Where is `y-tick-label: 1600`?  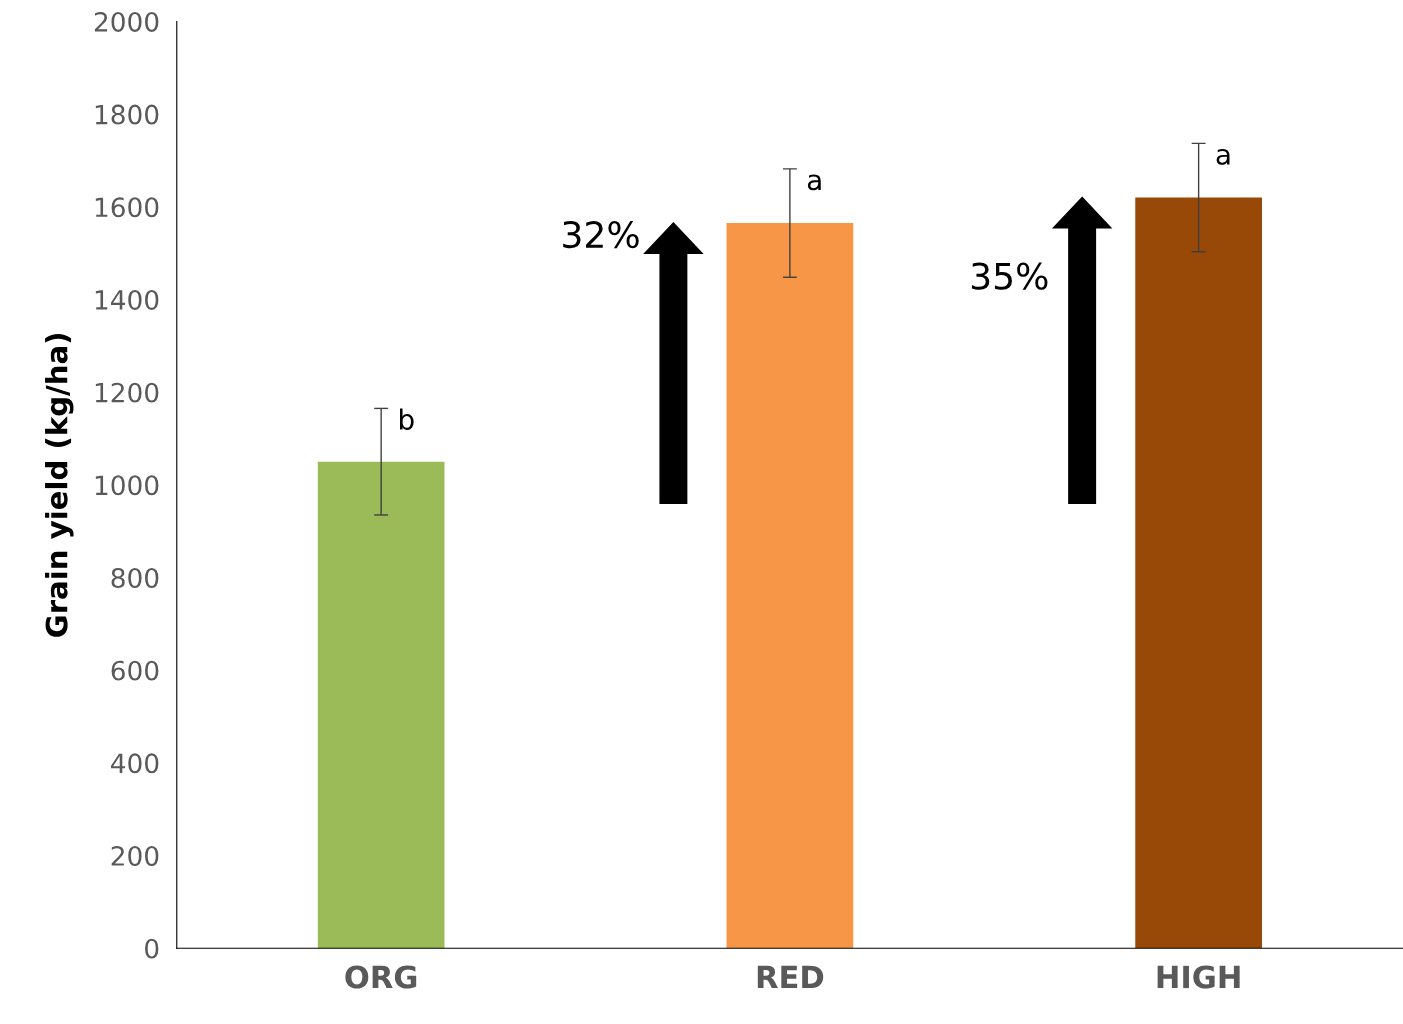
y-tick-label: 1600 is located at coordinates (127, 207).